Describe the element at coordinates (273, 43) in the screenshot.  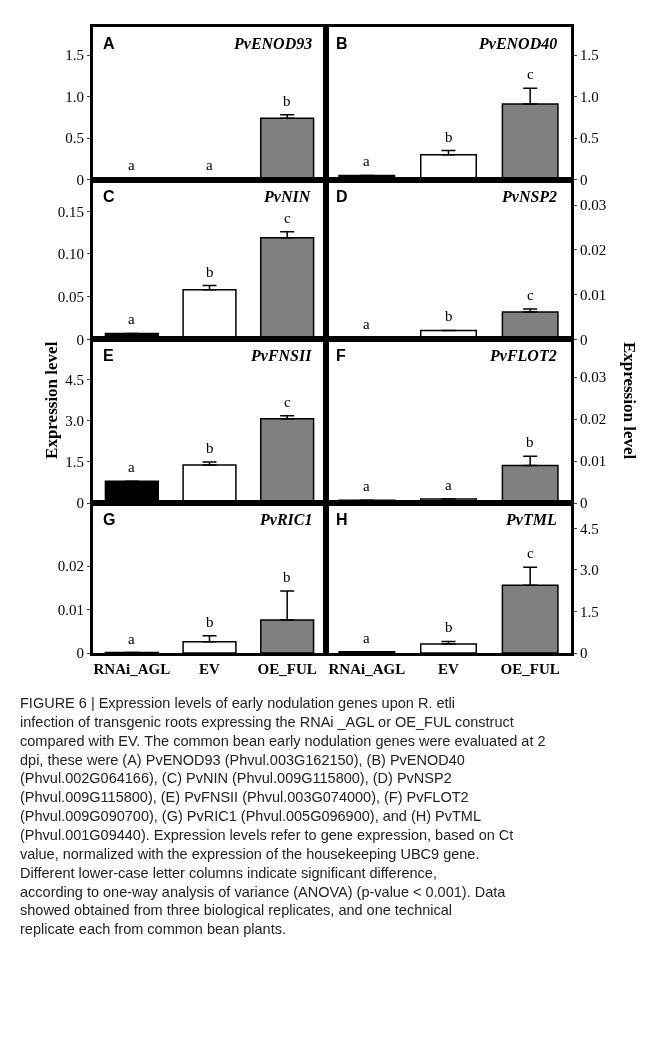
I see `text: PvENOD93` at that location.